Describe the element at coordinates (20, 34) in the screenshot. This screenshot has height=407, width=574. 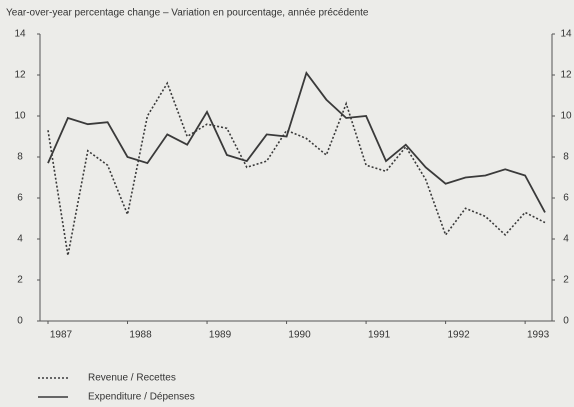
I see `y-tick-label: 14` at that location.